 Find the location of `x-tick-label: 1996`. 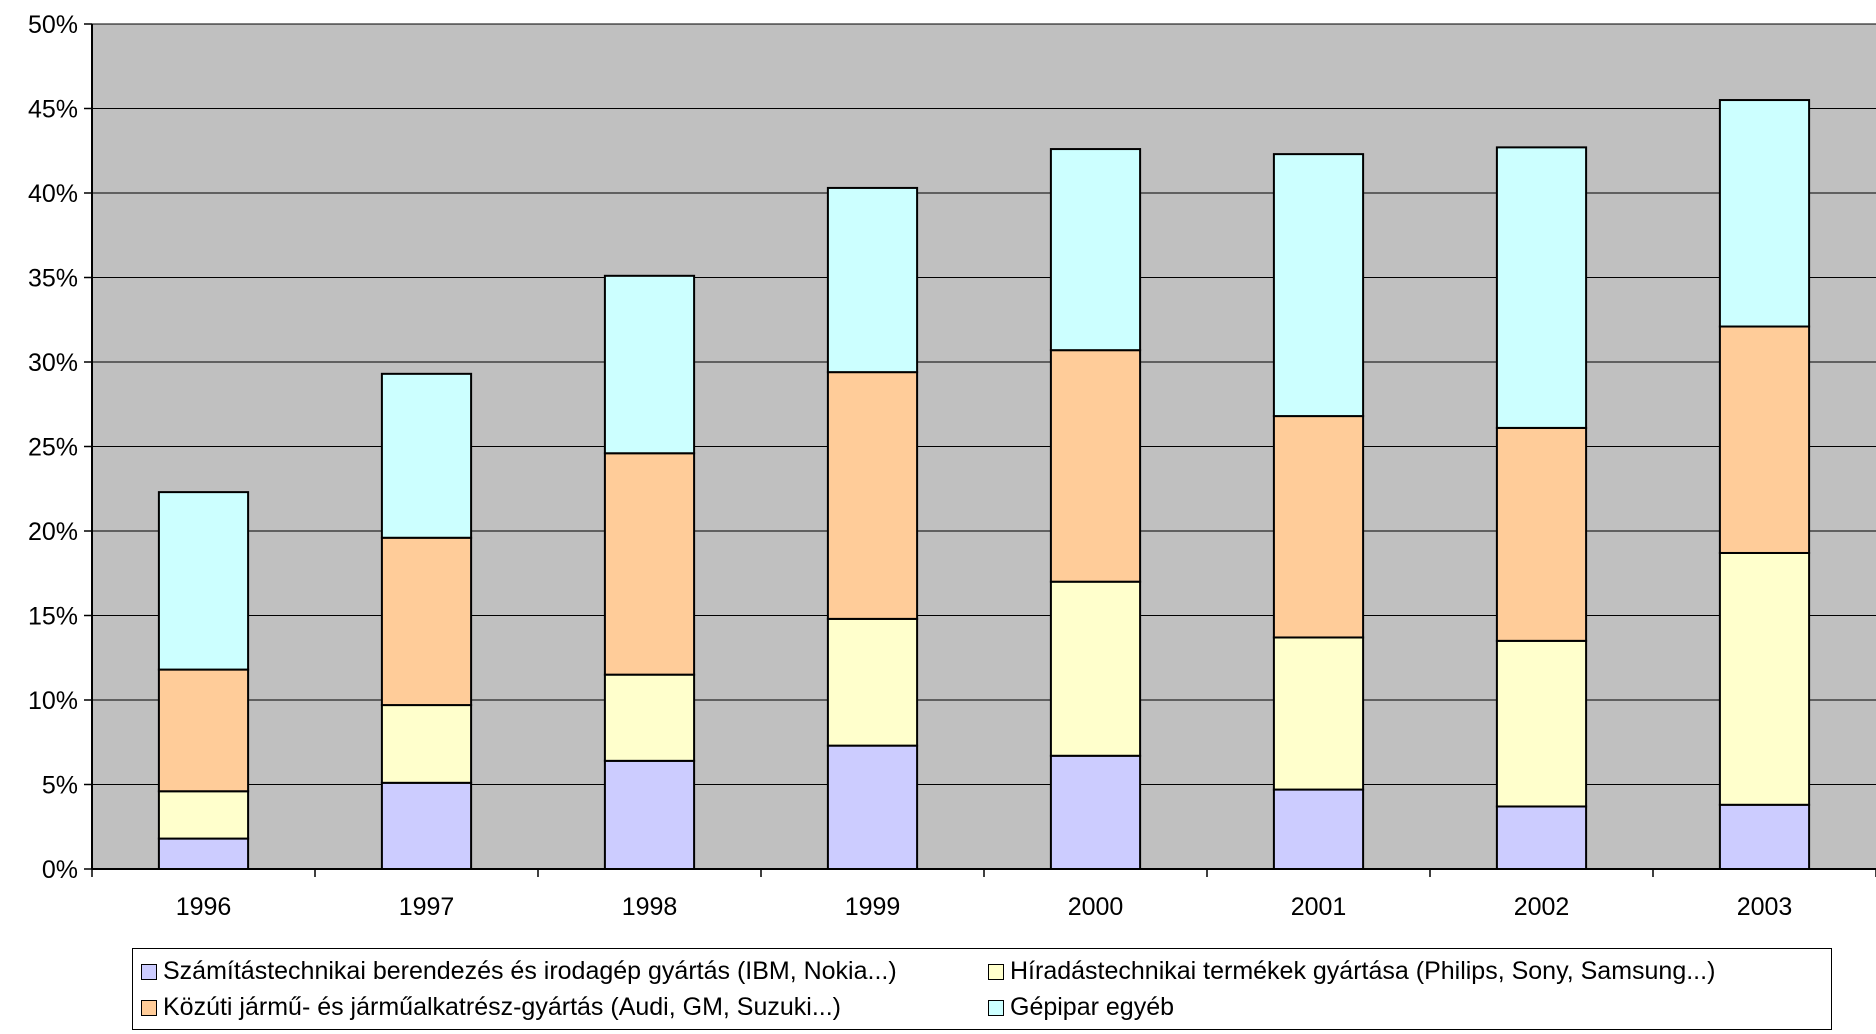

x-tick-label: 1996 is located at coordinates (204, 907).